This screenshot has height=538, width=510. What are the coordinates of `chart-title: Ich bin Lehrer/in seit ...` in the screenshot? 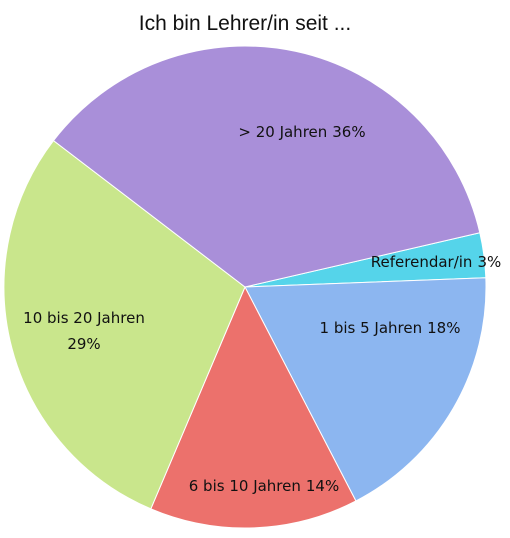 It's located at (245, 23).